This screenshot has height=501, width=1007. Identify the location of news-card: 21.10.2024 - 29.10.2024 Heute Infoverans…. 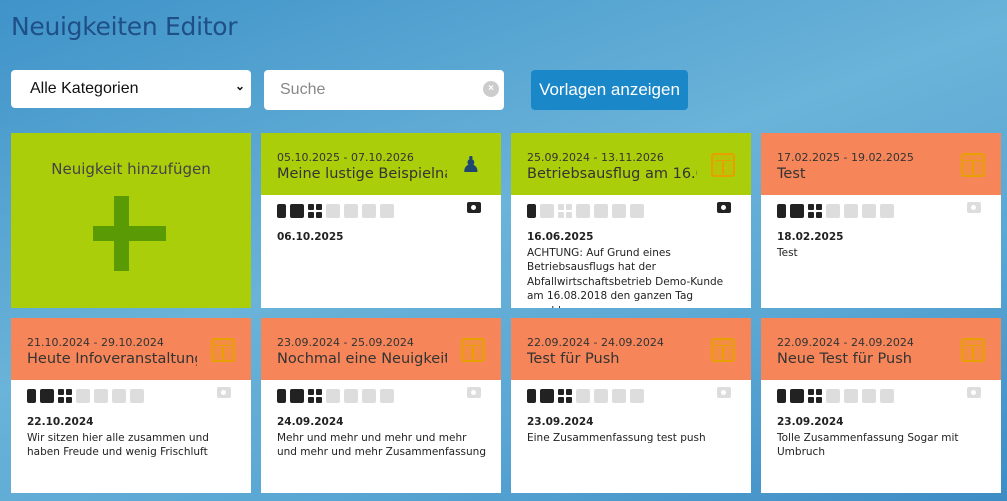
(131, 405).